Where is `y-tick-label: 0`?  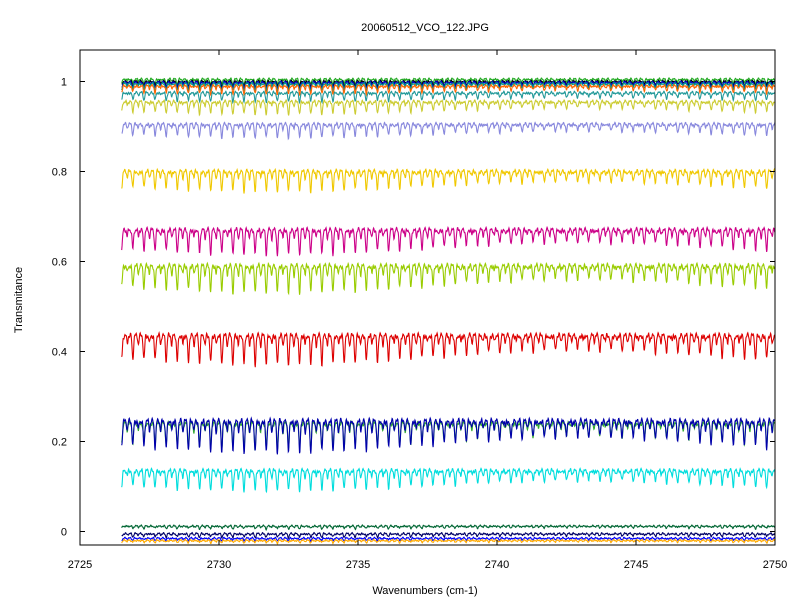
y-tick-label: 0 is located at coordinates (64, 533).